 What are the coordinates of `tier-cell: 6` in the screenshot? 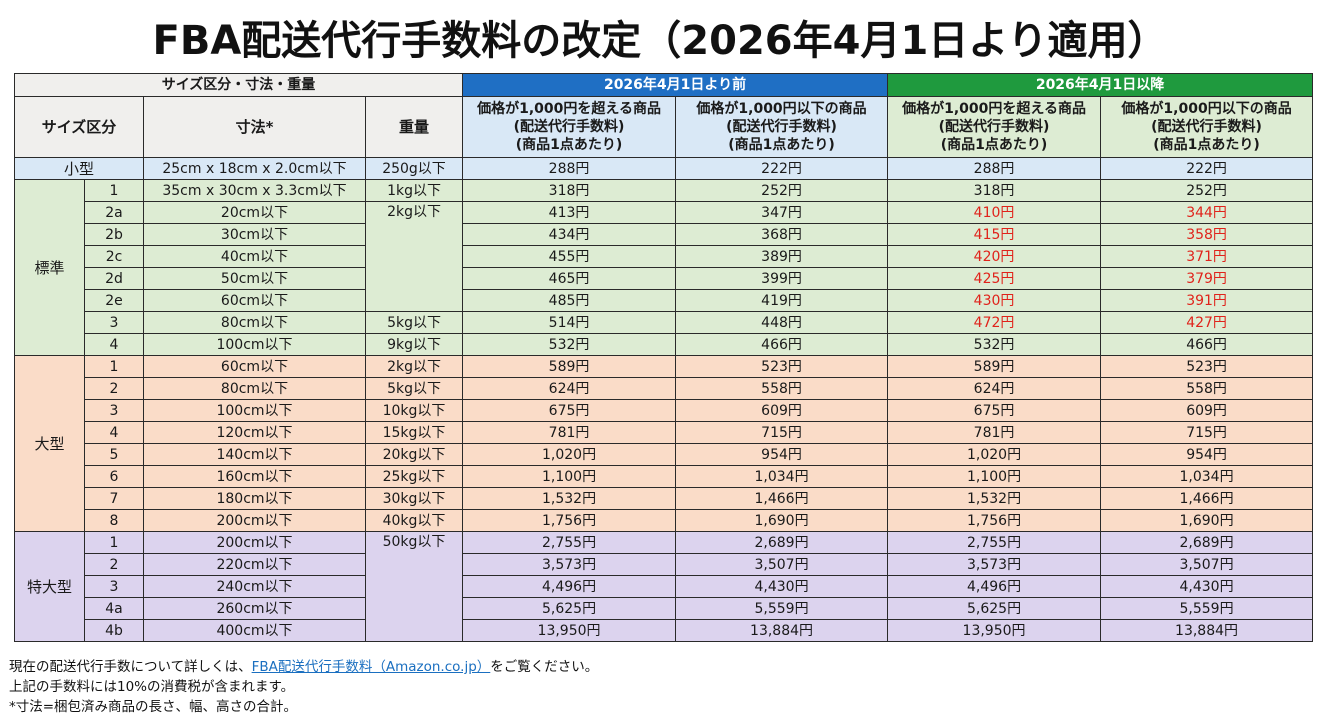 It's located at (114, 476).